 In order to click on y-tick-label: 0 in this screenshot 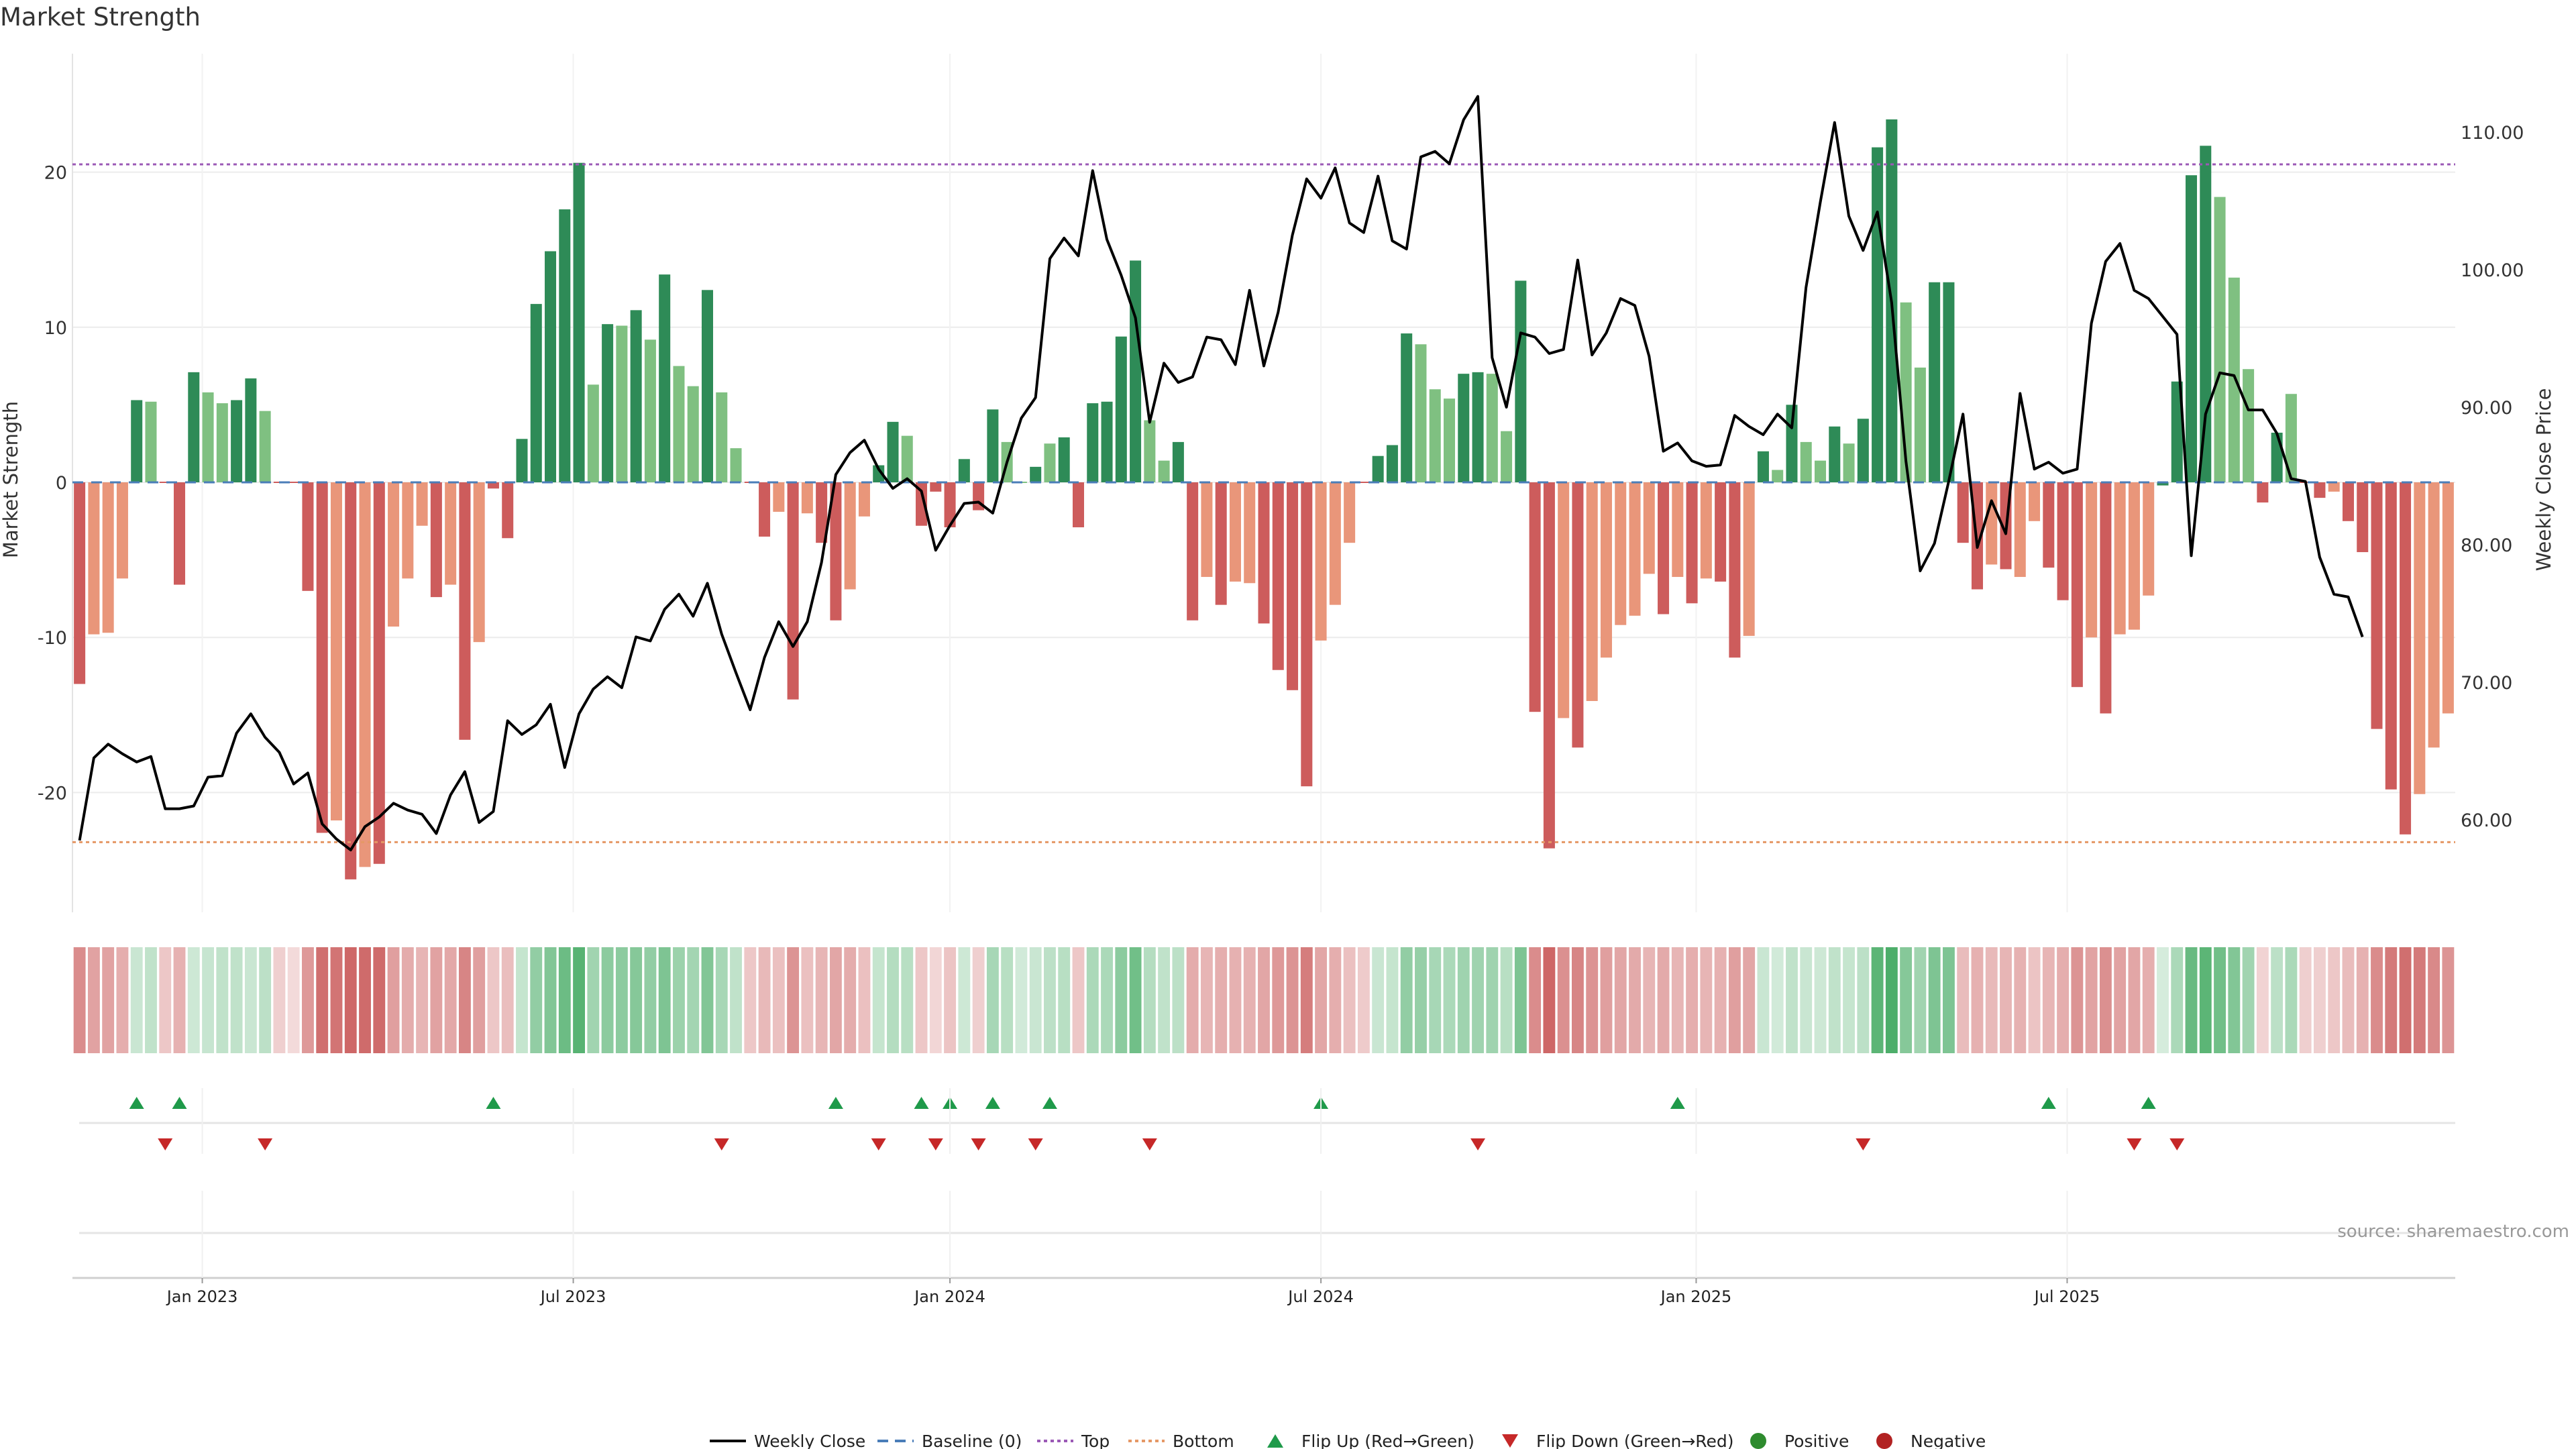, I will do `click(61, 483)`.